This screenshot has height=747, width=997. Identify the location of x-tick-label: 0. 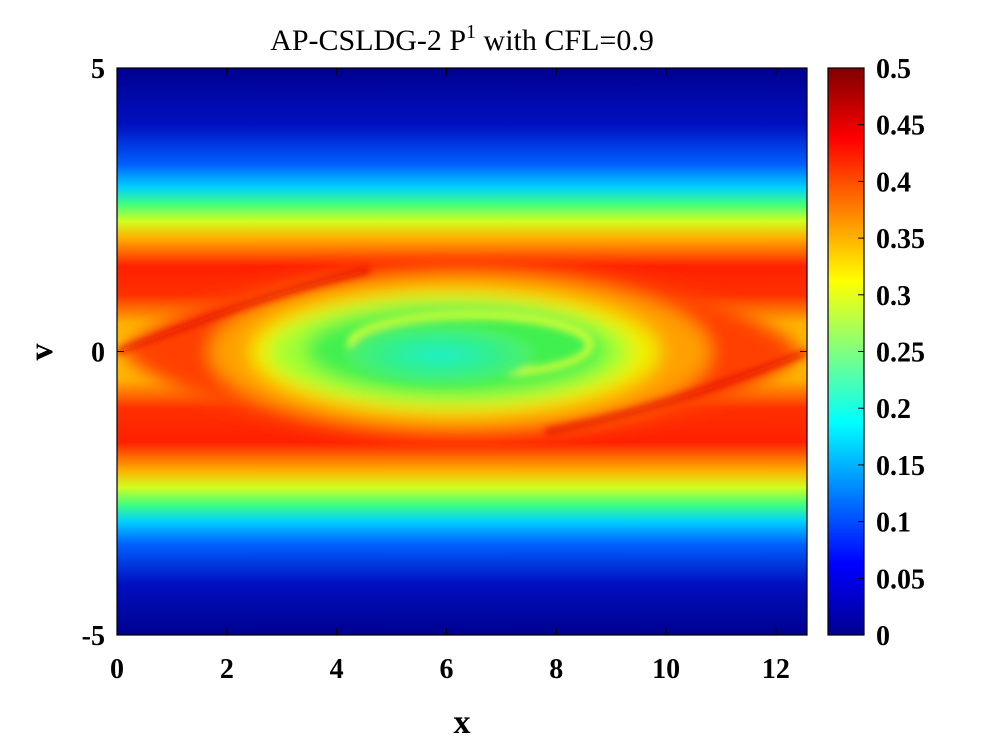
(117, 669).